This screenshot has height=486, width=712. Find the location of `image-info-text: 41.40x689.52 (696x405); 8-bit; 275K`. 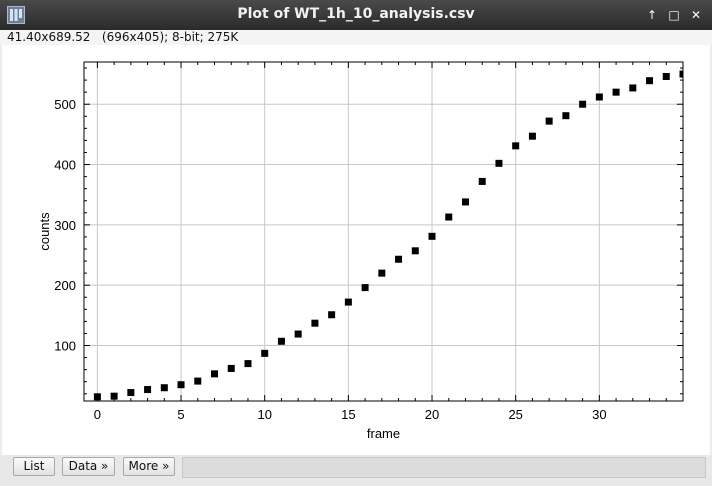

image-info-text: 41.40x689.52 (696x405); 8-bit; 275K is located at coordinates (123, 37).